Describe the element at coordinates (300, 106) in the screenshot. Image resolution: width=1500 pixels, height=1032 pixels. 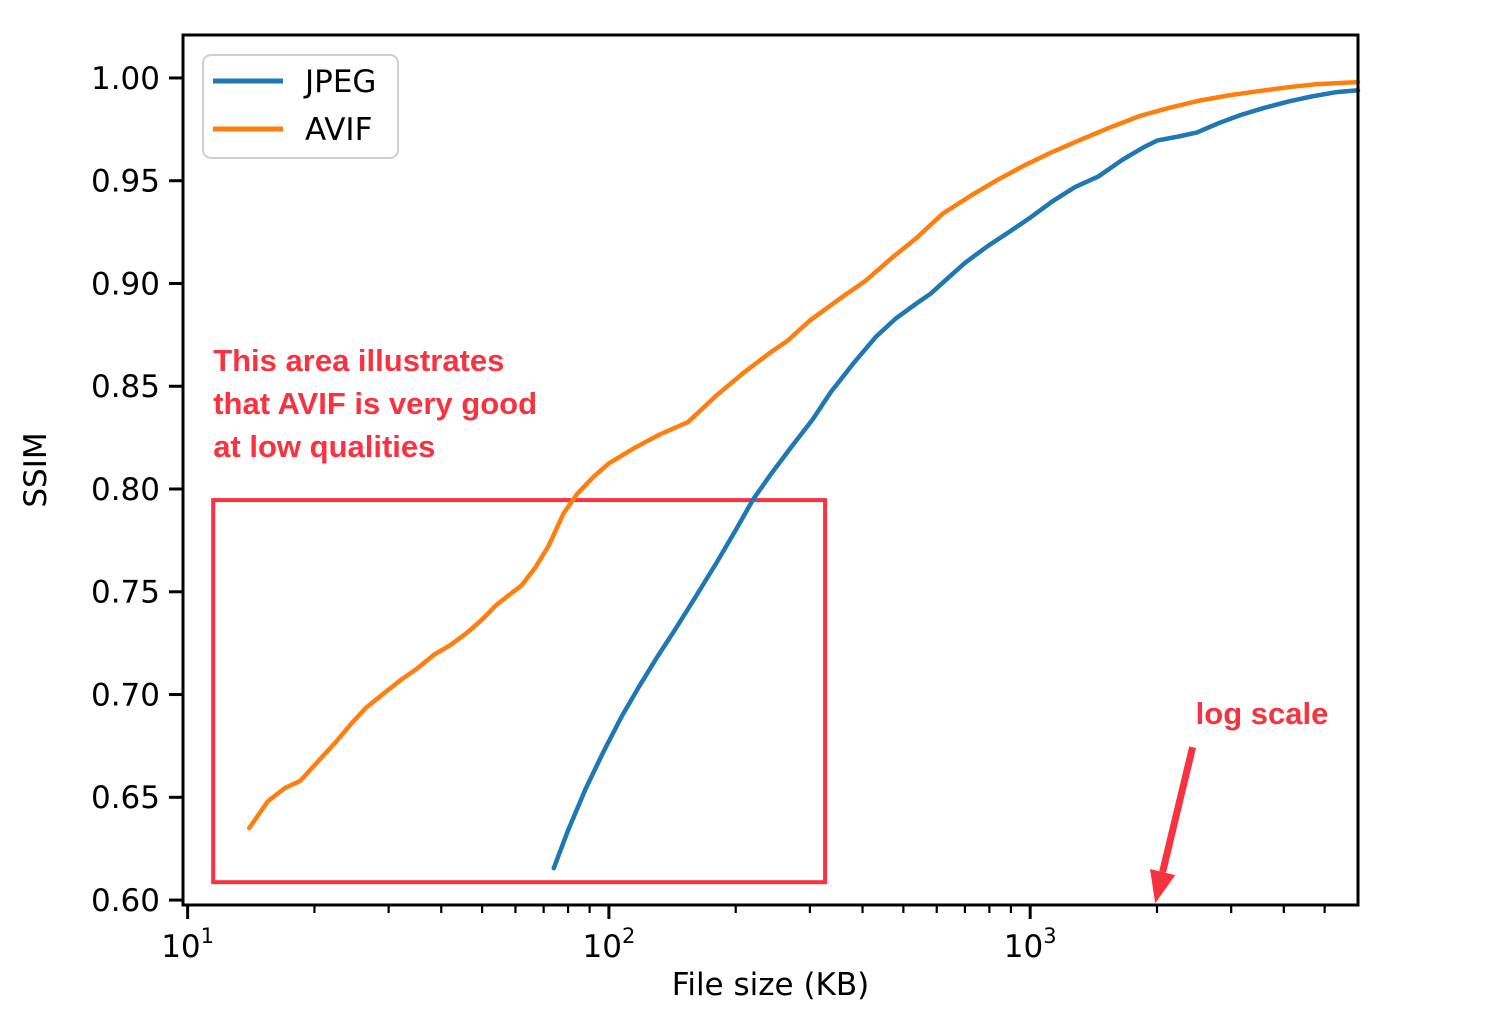
I see `legend` at that location.